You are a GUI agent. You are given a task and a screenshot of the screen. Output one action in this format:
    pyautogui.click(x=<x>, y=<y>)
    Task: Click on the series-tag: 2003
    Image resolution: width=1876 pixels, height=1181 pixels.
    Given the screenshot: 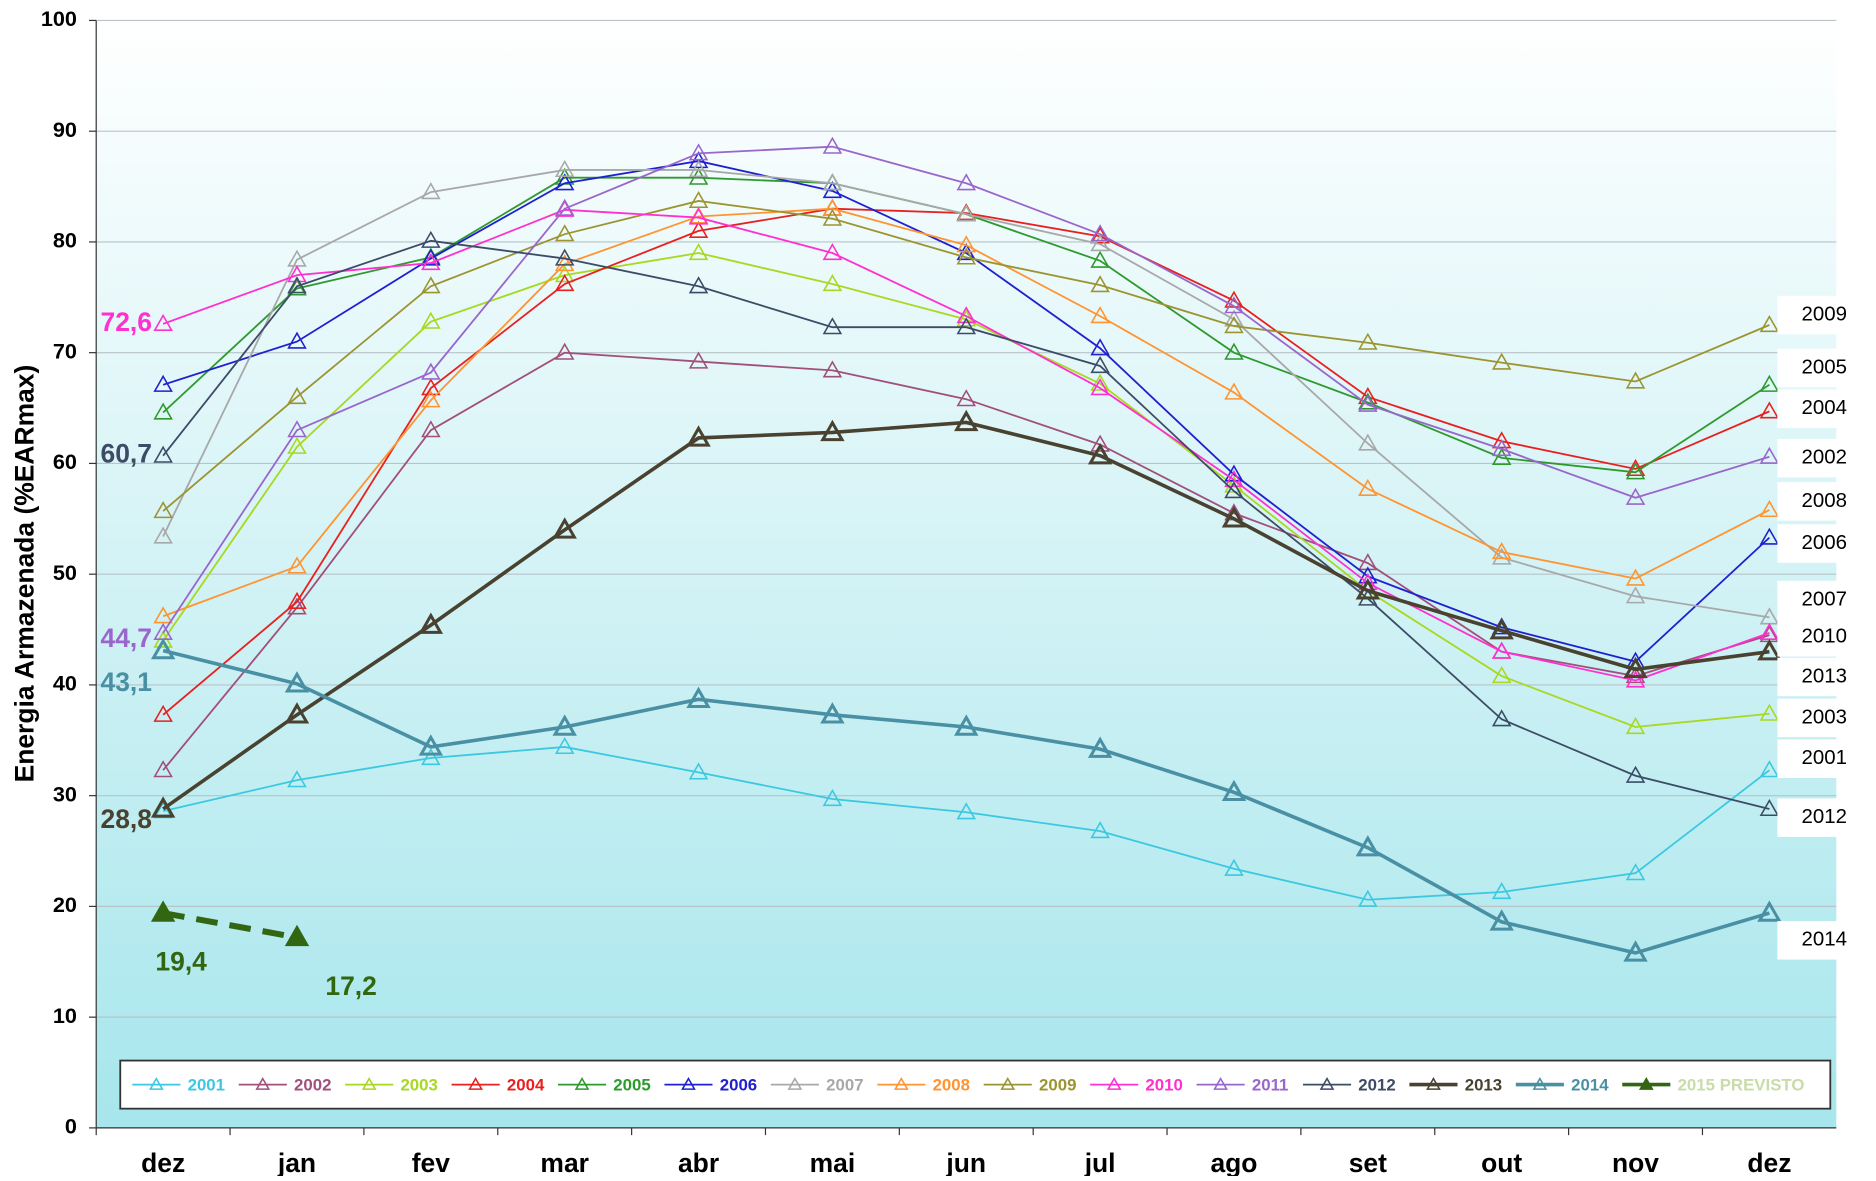 What is the action you would take?
    pyautogui.click(x=1824, y=716)
    